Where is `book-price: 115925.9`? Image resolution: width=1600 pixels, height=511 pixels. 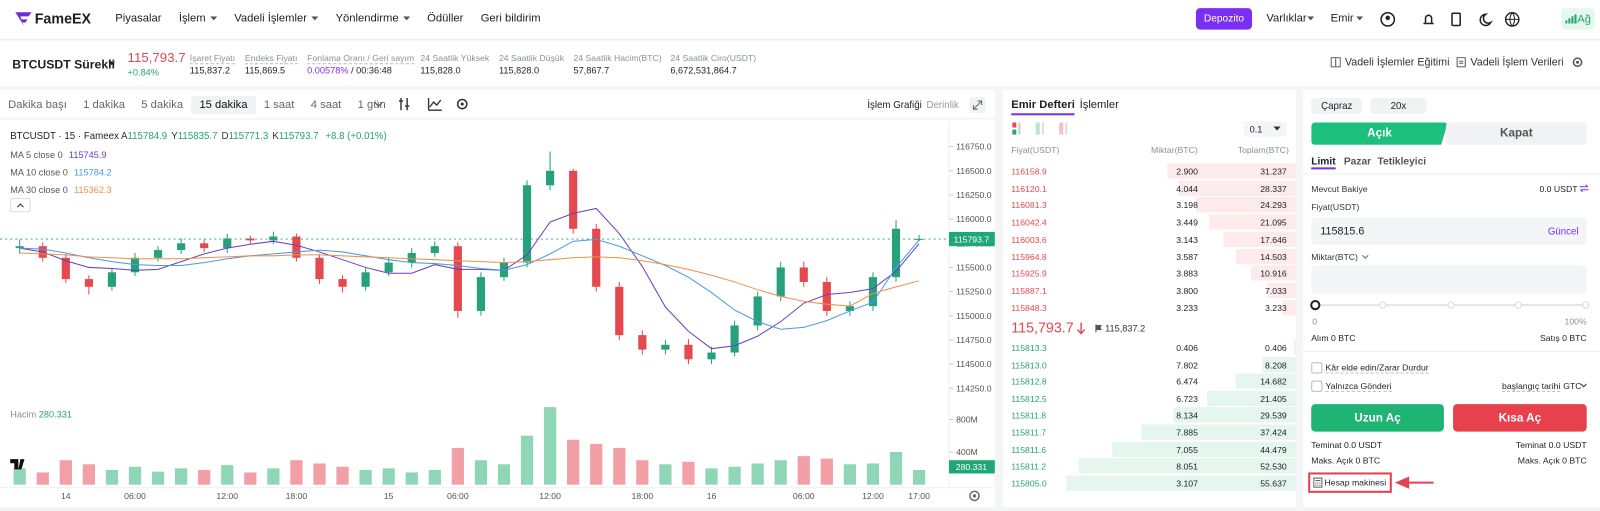 book-price: 115925.9 is located at coordinates (1029, 273).